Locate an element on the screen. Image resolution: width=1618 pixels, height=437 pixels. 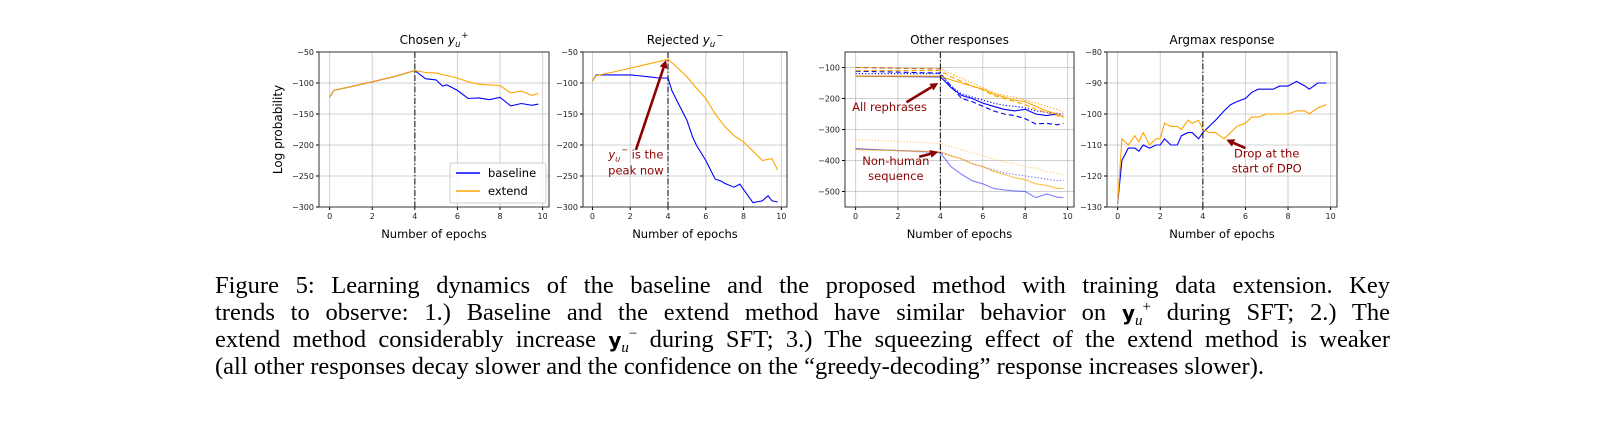
chart-title: Chosen yu+ is located at coordinates (434, 39).